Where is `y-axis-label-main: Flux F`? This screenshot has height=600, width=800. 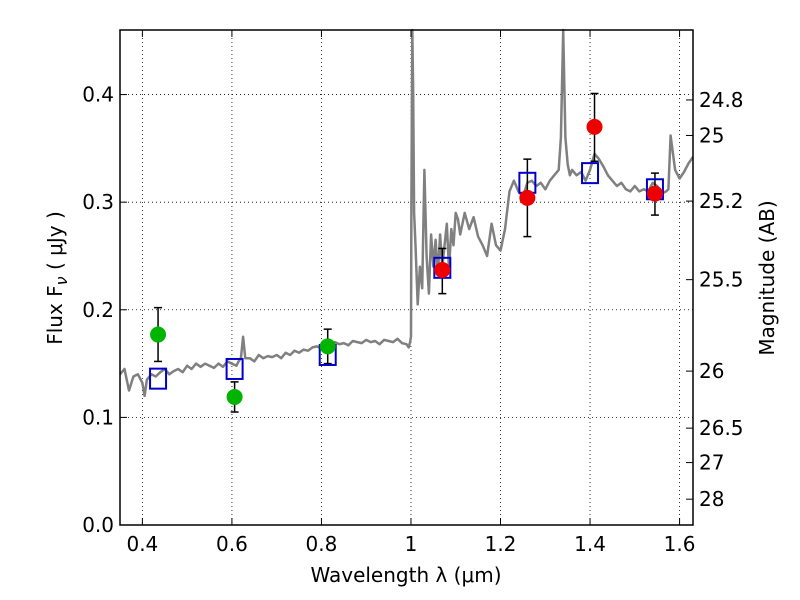 y-axis-label-main: Flux F is located at coordinates (55, 314).